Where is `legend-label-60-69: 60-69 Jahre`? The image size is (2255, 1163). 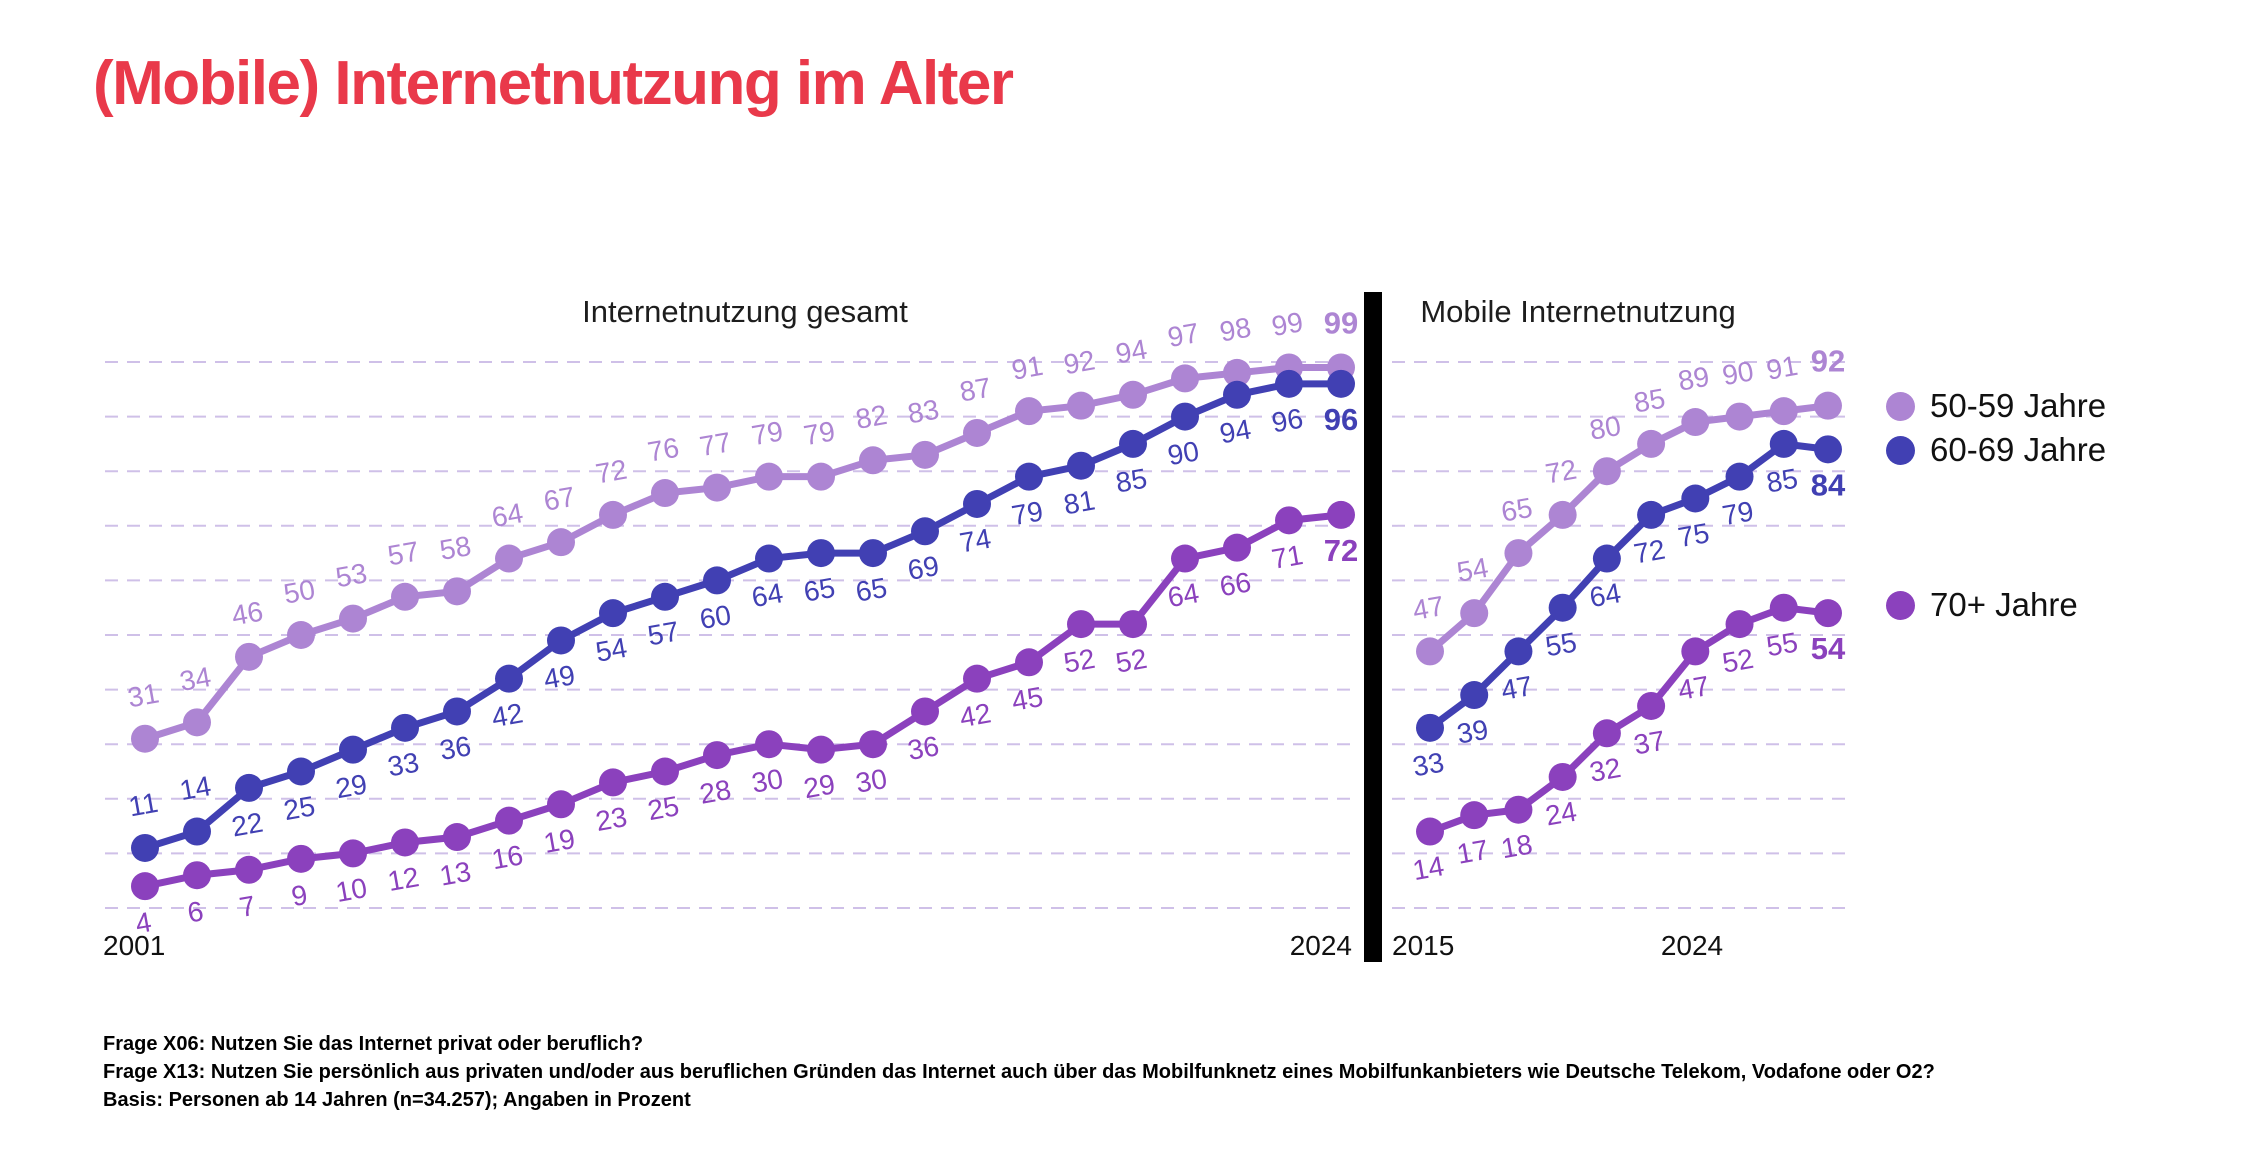 legend-label-60-69: 60-69 Jahre is located at coordinates (2018, 449).